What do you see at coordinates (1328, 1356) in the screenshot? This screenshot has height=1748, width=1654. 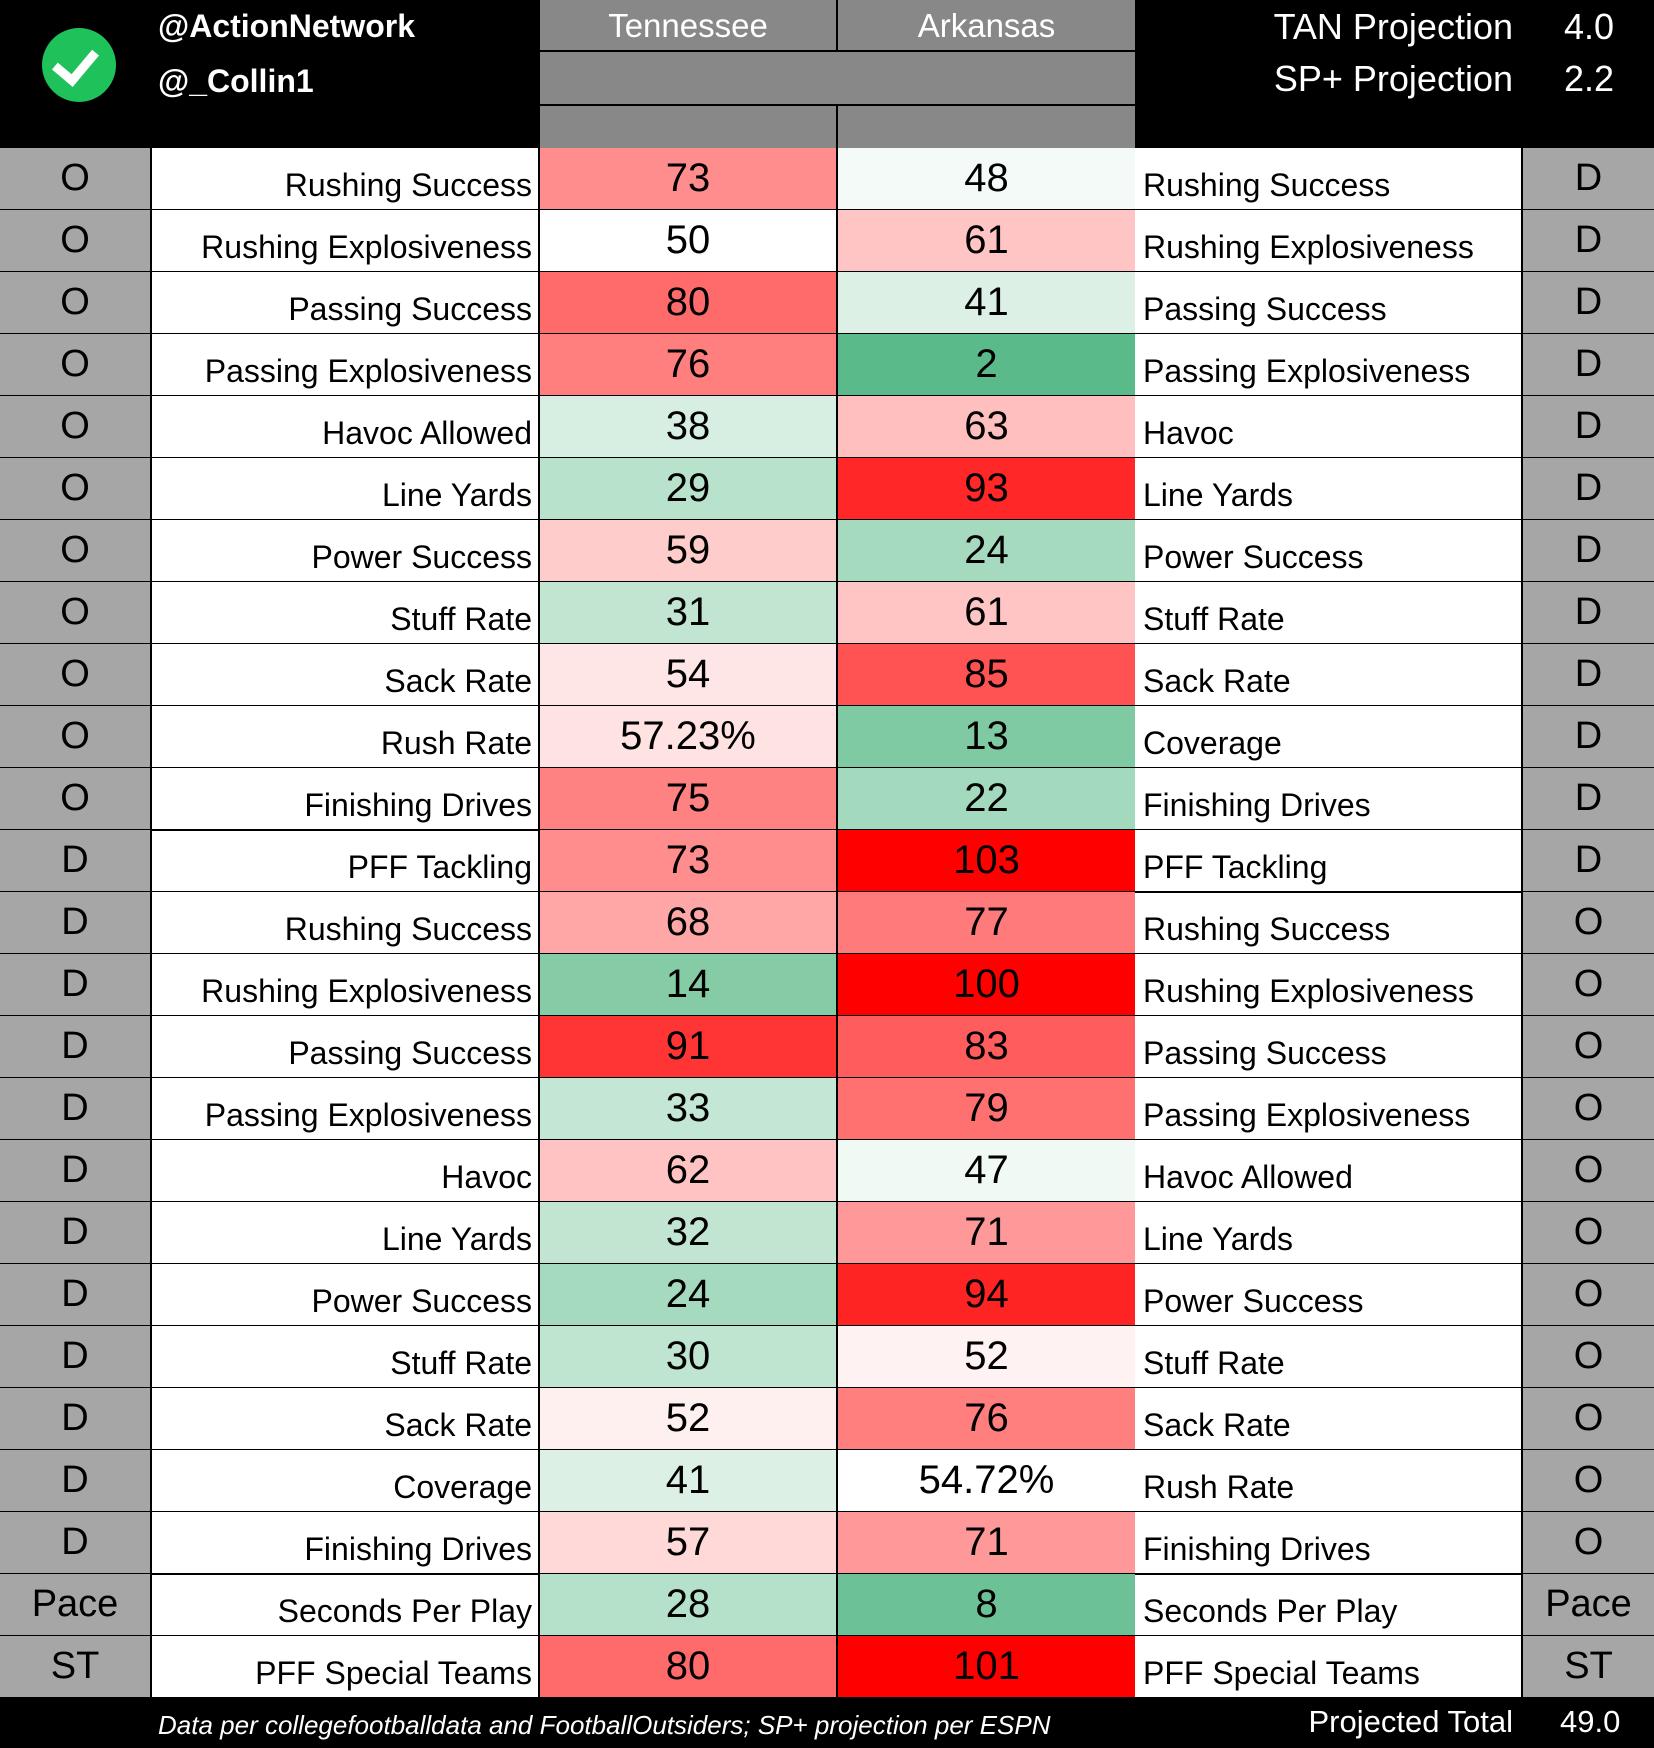 I see `row-label-right: Stuff Rate` at bounding box center [1328, 1356].